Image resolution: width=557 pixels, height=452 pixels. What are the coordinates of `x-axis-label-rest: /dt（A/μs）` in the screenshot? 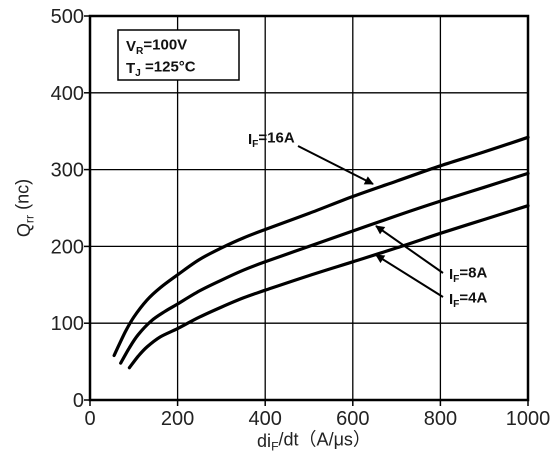 It's located at (325, 439).